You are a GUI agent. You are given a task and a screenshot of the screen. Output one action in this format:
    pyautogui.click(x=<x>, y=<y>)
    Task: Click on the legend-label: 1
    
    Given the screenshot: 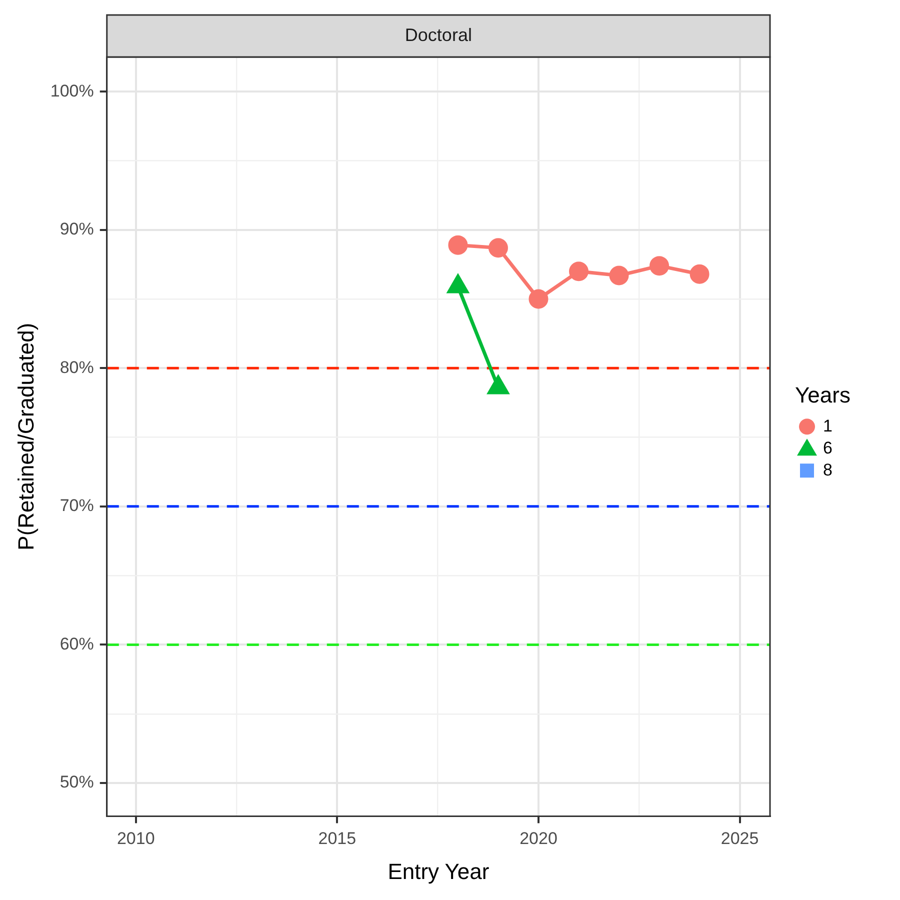 What is the action you would take?
    pyautogui.click(x=827, y=426)
    